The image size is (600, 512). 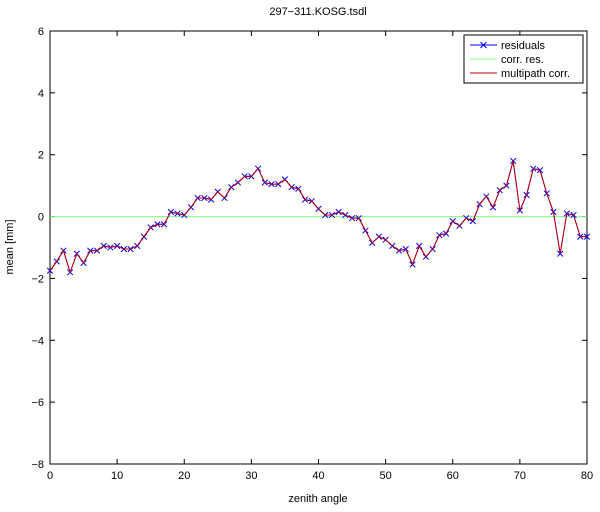 What do you see at coordinates (317, 499) in the screenshot?
I see `x-axis-label: zenith angle` at bounding box center [317, 499].